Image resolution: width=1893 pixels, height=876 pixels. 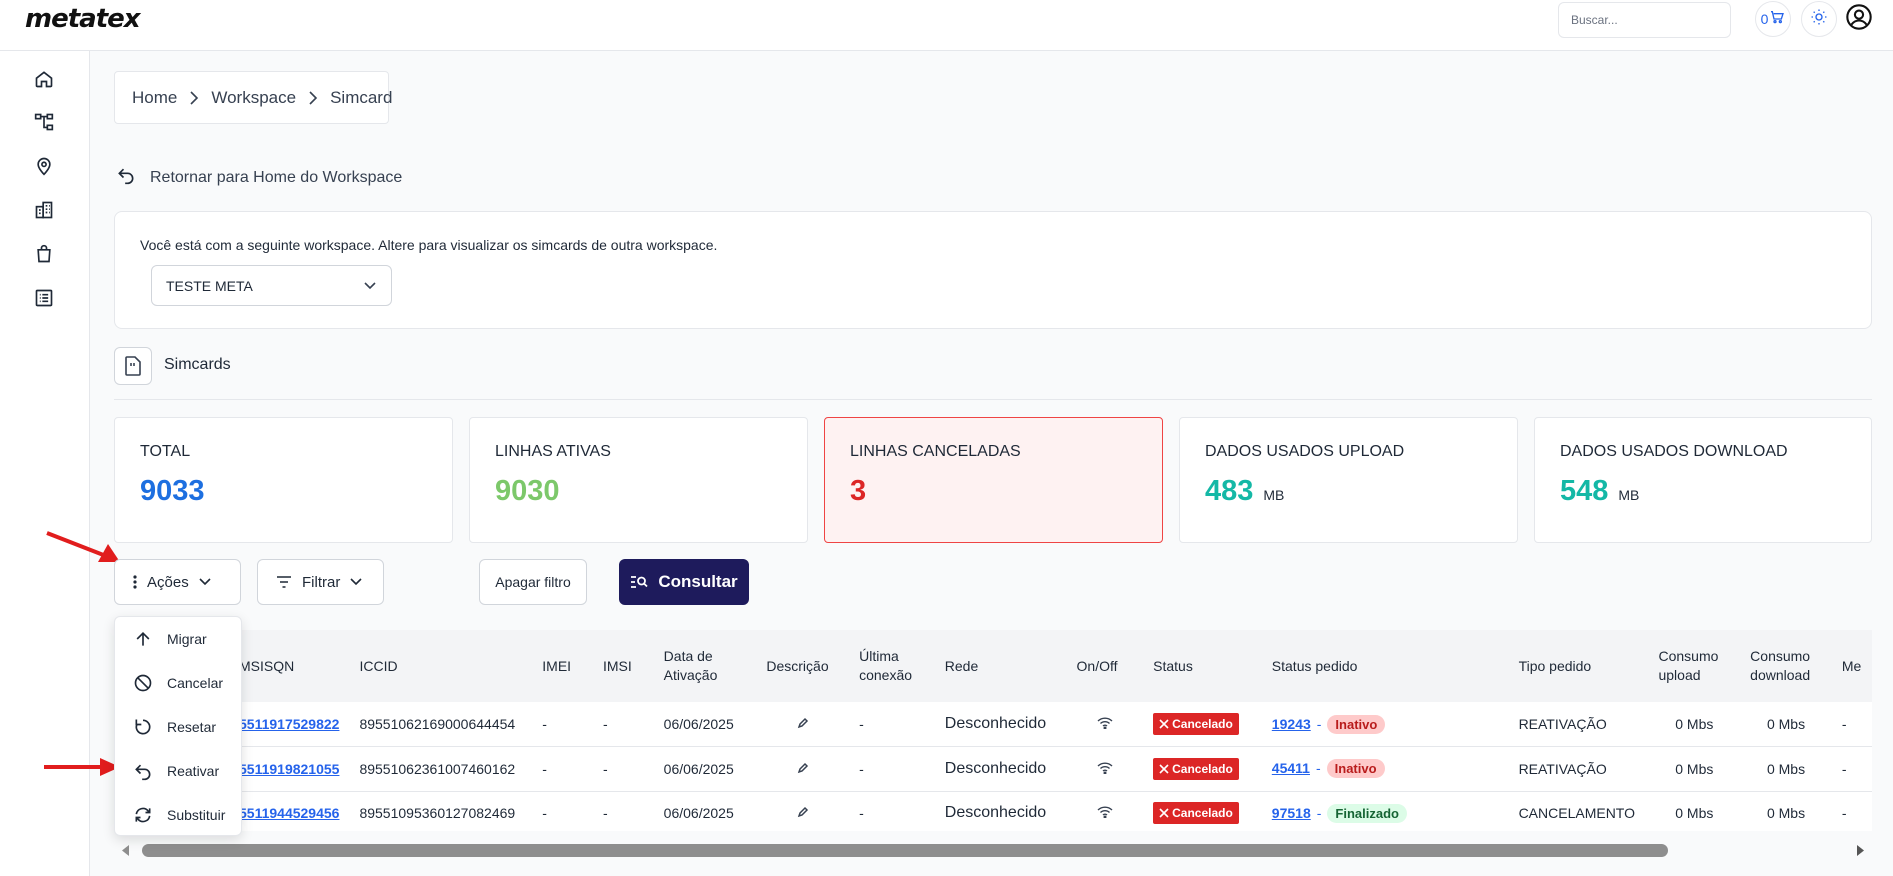 I want to click on workspace-select: TESTE META, so click(x=271, y=285).